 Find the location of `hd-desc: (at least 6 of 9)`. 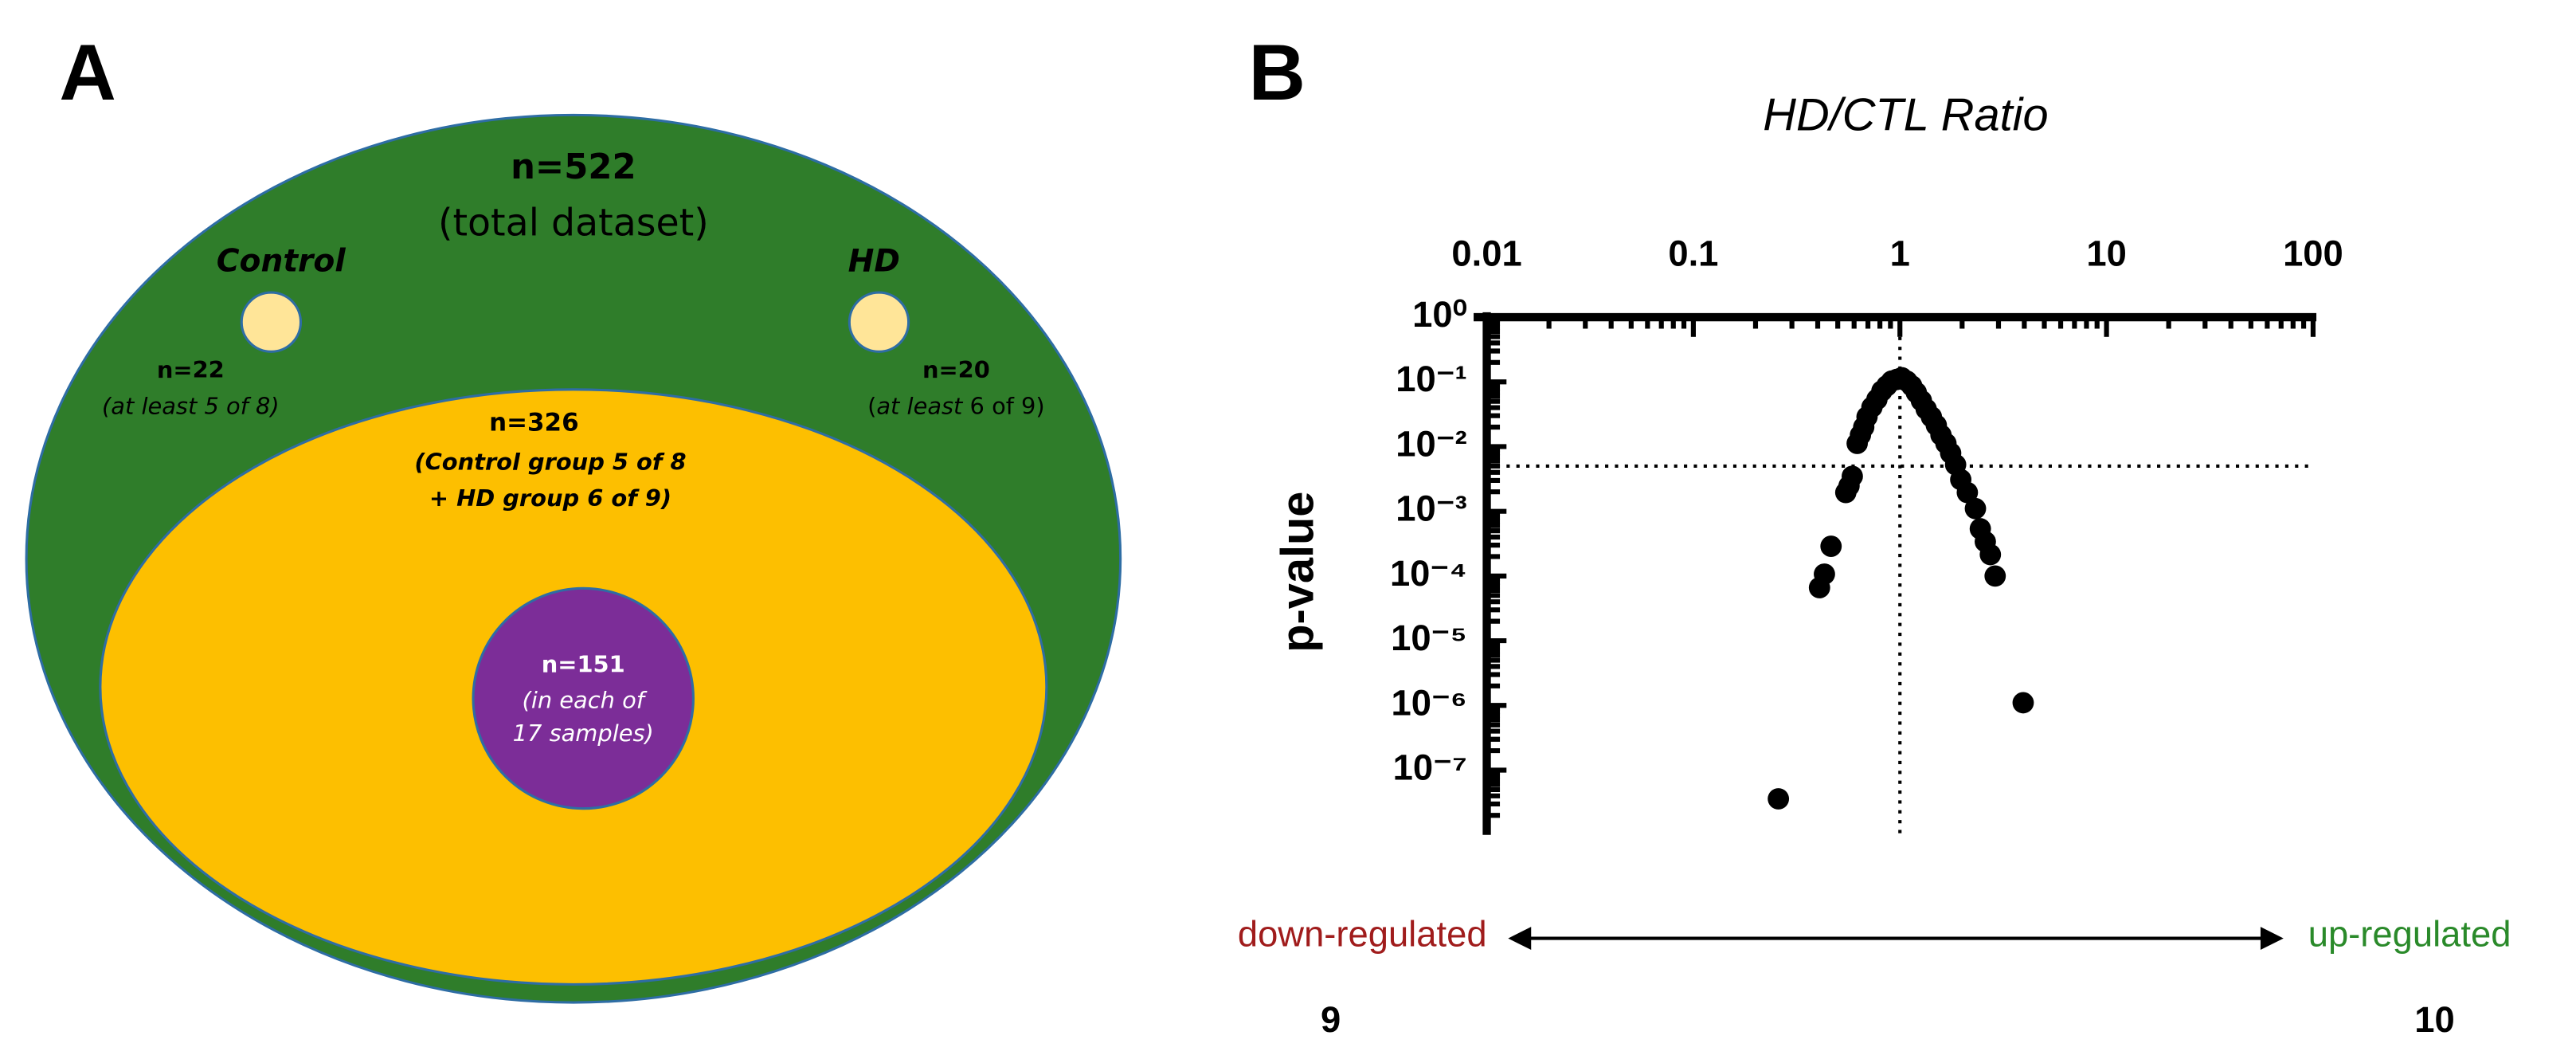

hd-desc: (at least 6 of 9) is located at coordinates (956, 406).